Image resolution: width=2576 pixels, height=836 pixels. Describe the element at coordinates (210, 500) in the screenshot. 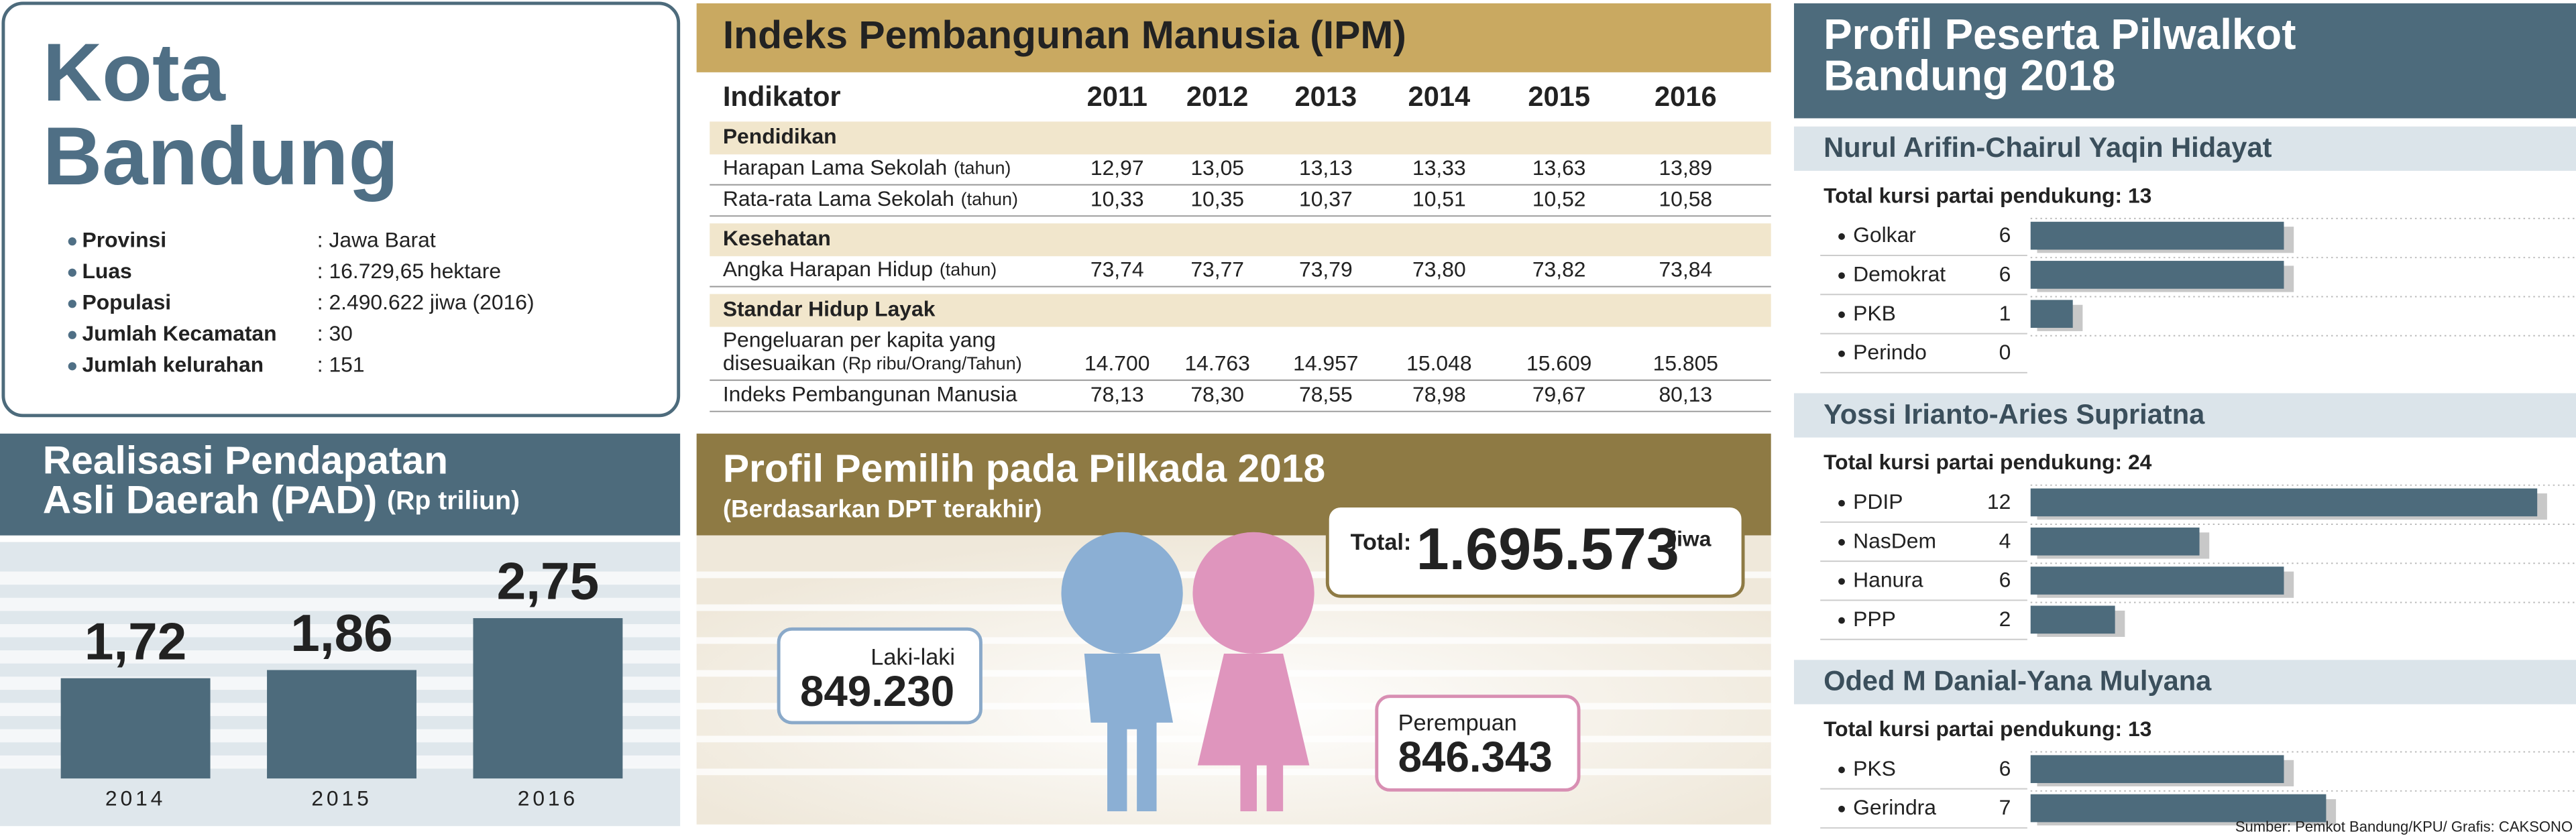

I see `pad-title-line: Asli Daerah (PAD)` at that location.